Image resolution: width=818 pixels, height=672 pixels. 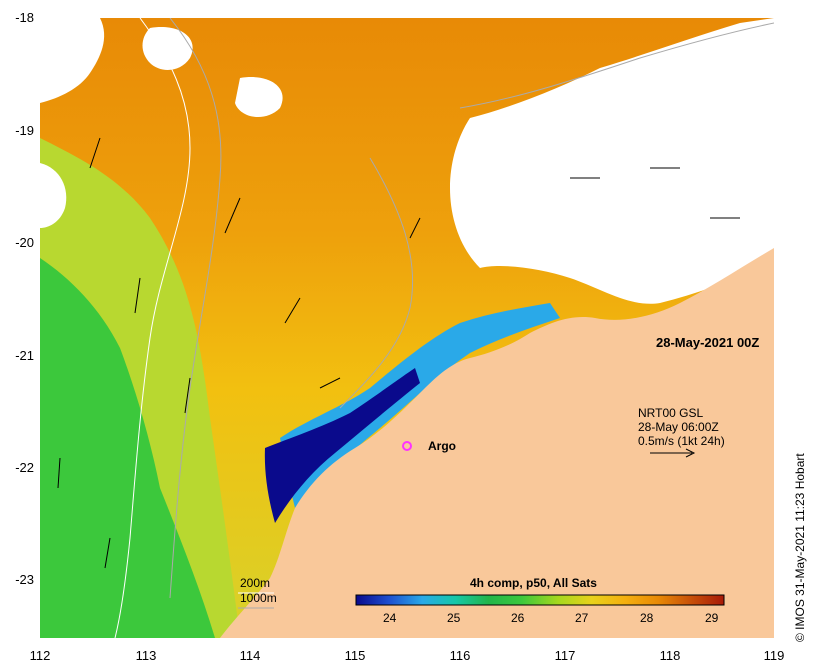 I want to click on y-tick-label: -18, so click(x=24, y=17).